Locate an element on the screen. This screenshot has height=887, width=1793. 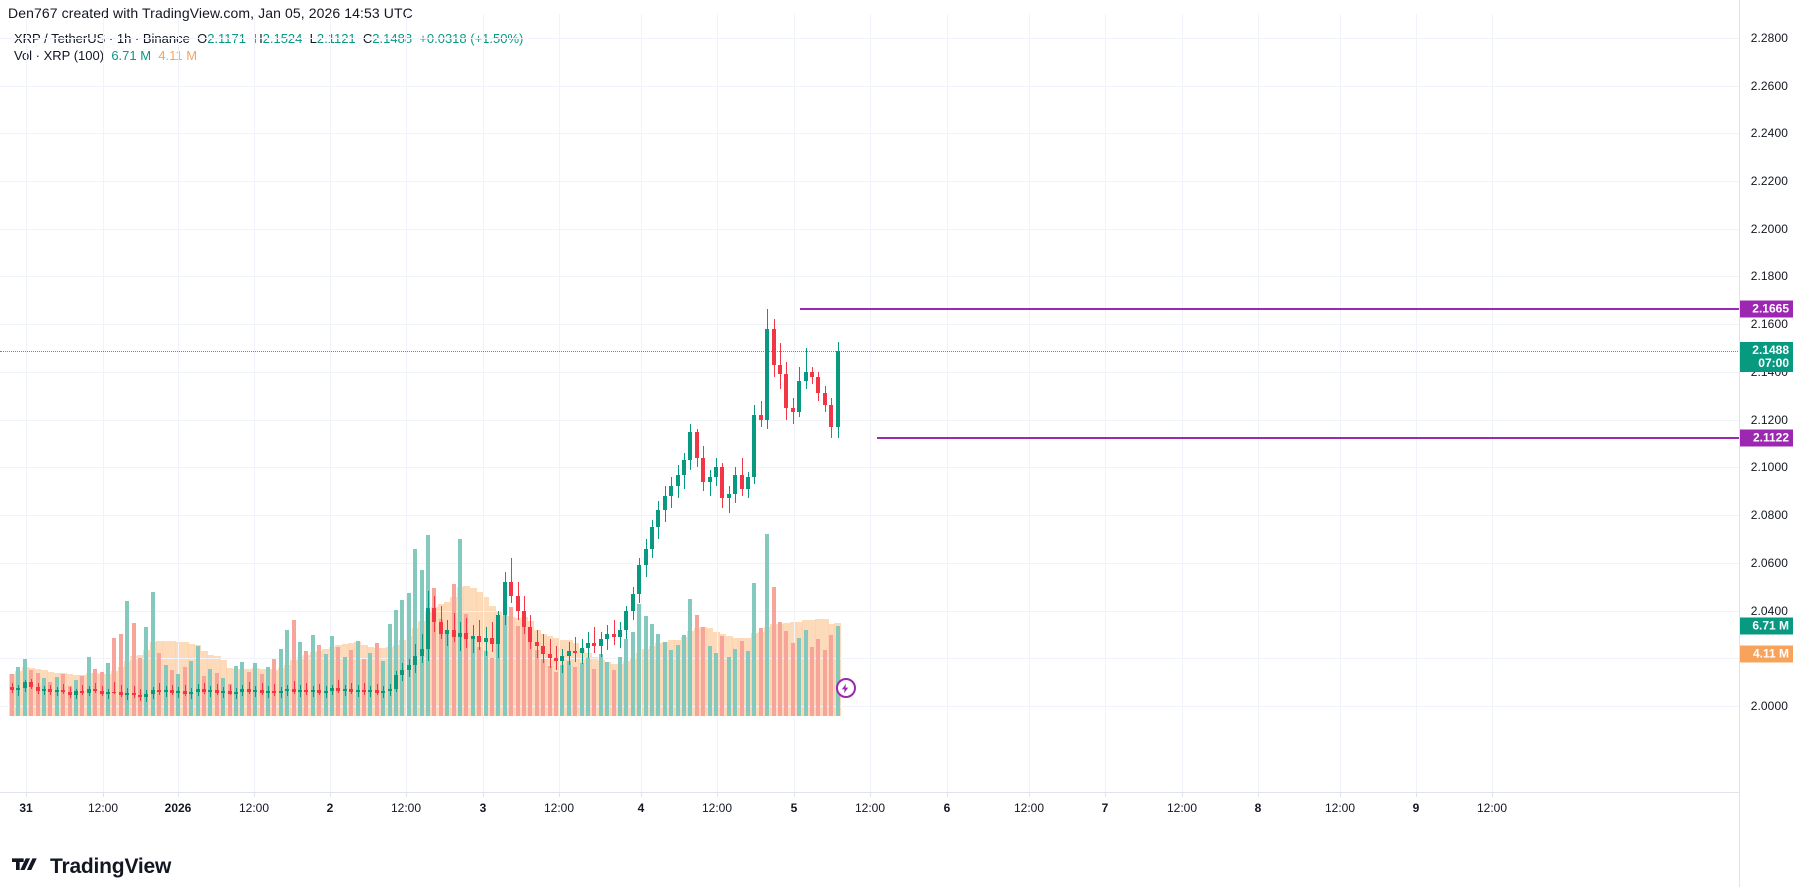
tradingview-logo: TradingView is located at coordinates (91, 867).